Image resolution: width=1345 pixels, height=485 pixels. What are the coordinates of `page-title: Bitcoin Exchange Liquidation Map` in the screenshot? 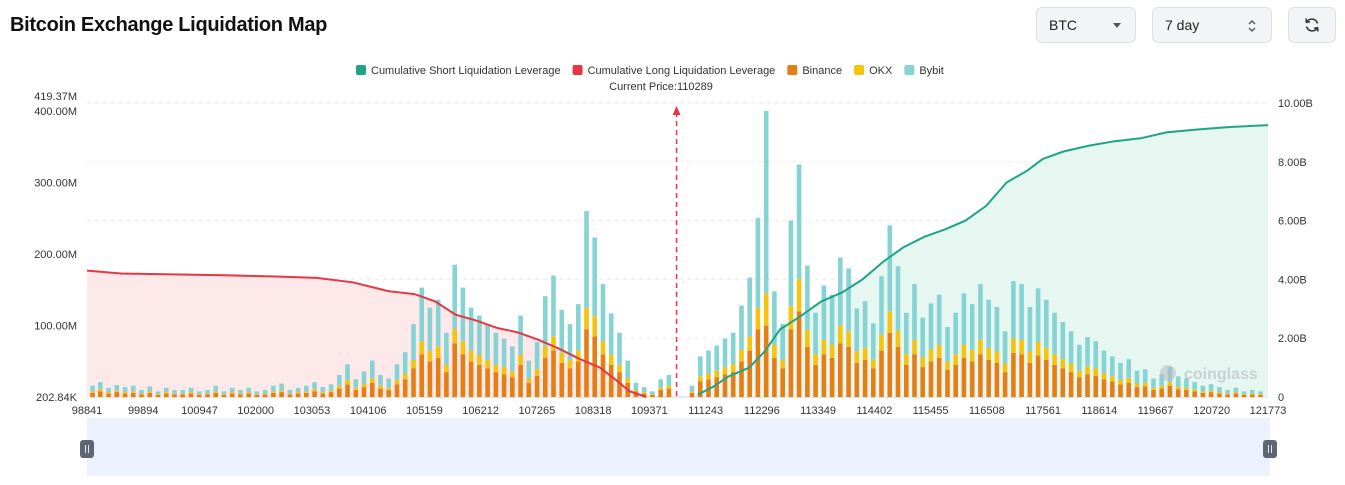 It's located at (169, 25).